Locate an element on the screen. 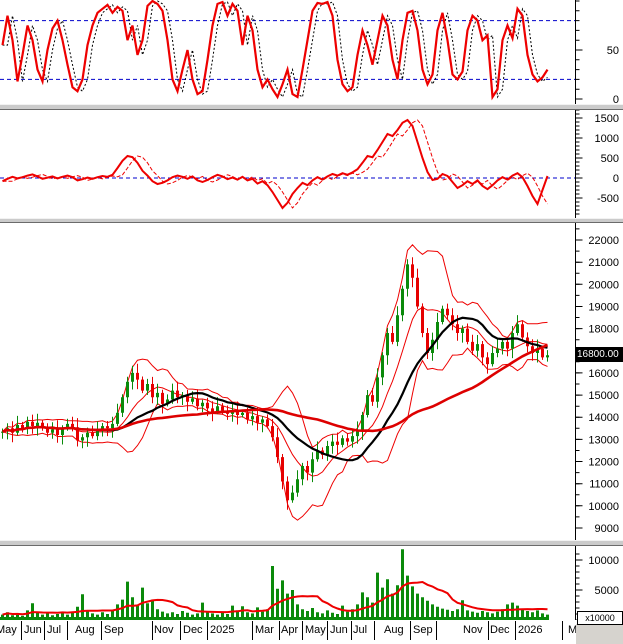  time-axis-label: Mar is located at coordinates (264, 630).